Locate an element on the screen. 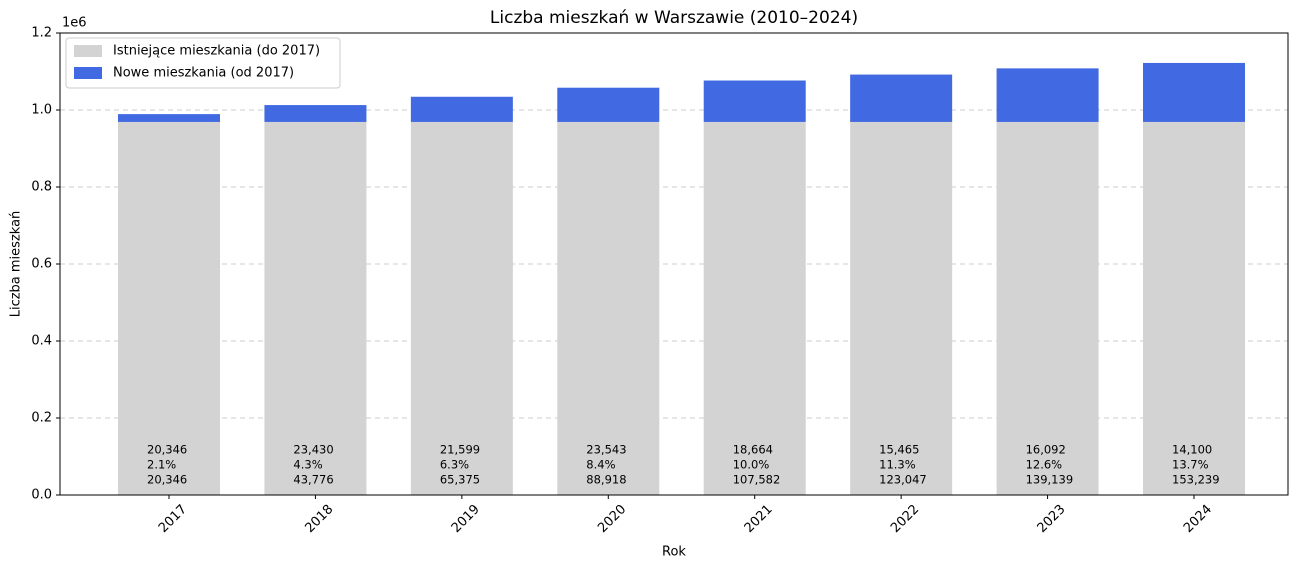 The width and height of the screenshot is (1311, 569). data-label: 16,092 is located at coordinates (1046, 450).